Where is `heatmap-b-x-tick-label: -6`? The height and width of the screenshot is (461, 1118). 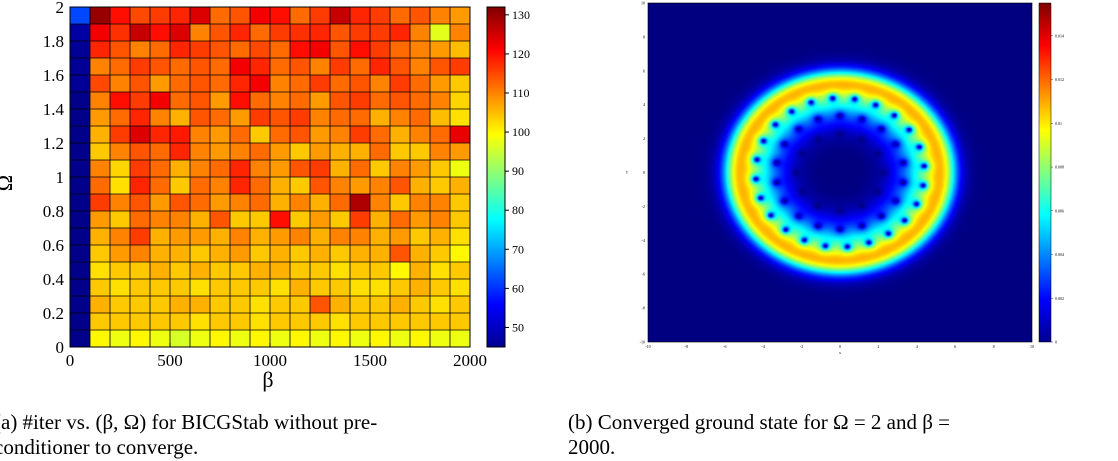 heatmap-b-x-tick-label: -6 is located at coordinates (724, 346).